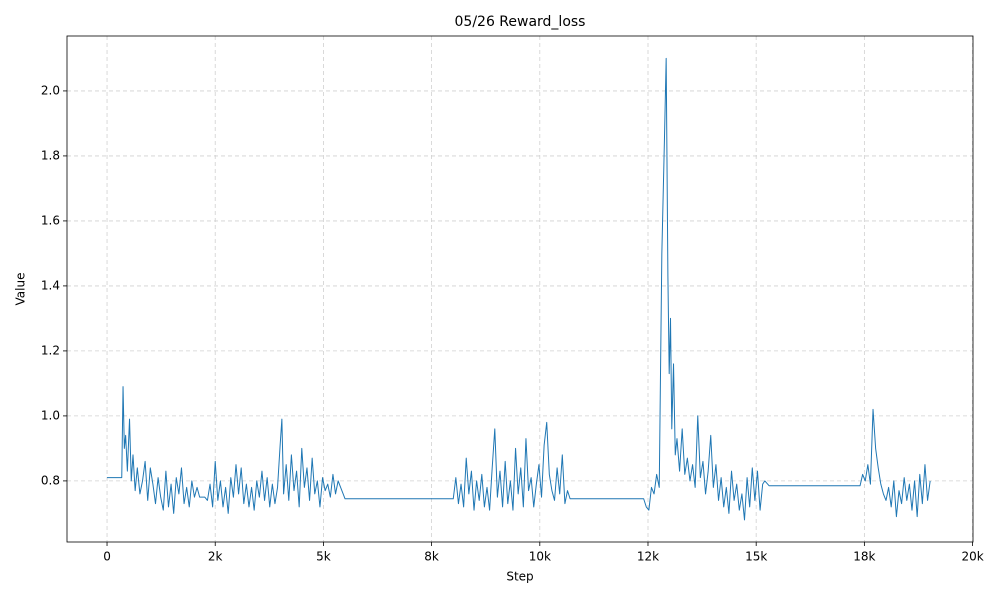 The width and height of the screenshot is (1000, 600). I want to click on x-tick-label: 5k, so click(323, 557).